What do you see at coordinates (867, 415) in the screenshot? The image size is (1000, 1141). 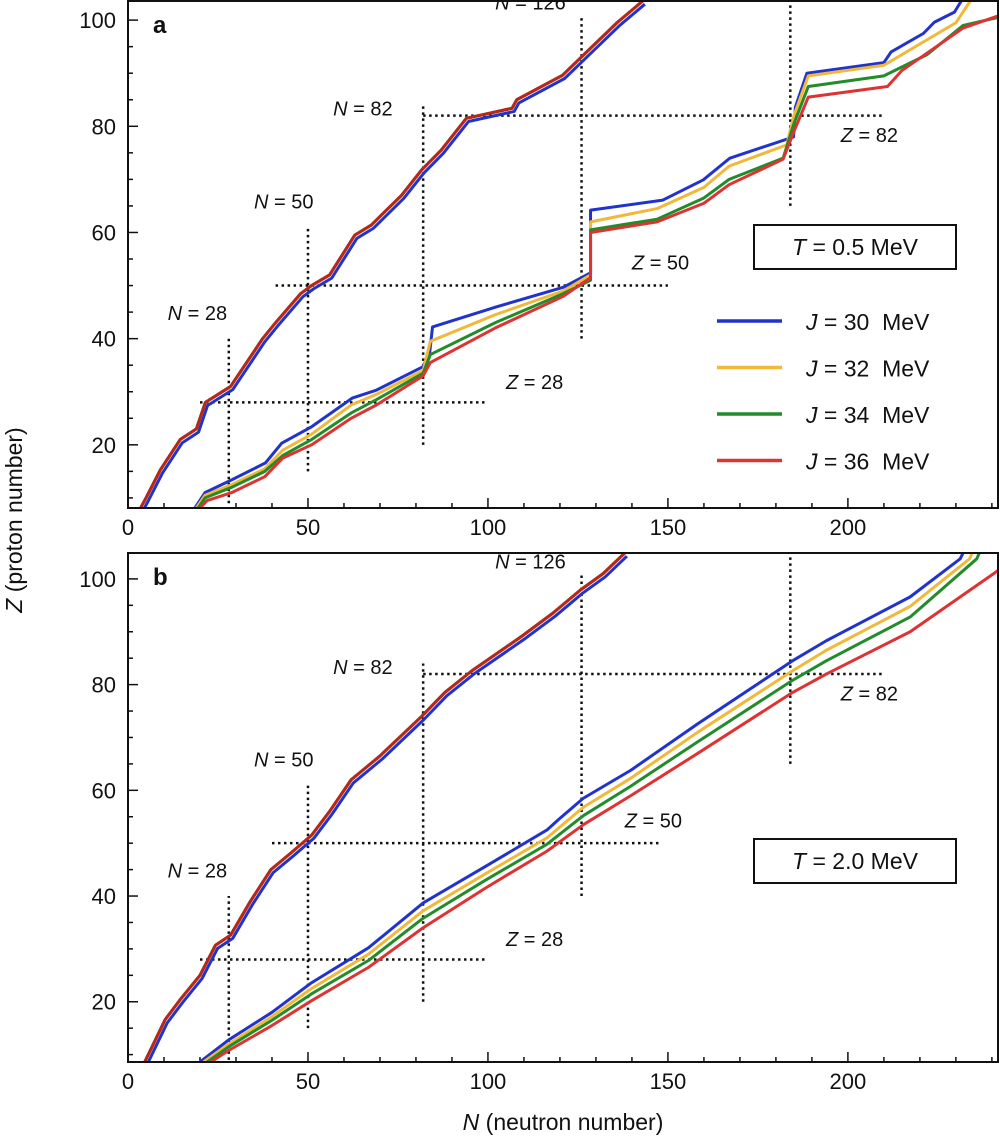 I see `legend-label: J = 34 MeV` at bounding box center [867, 415].